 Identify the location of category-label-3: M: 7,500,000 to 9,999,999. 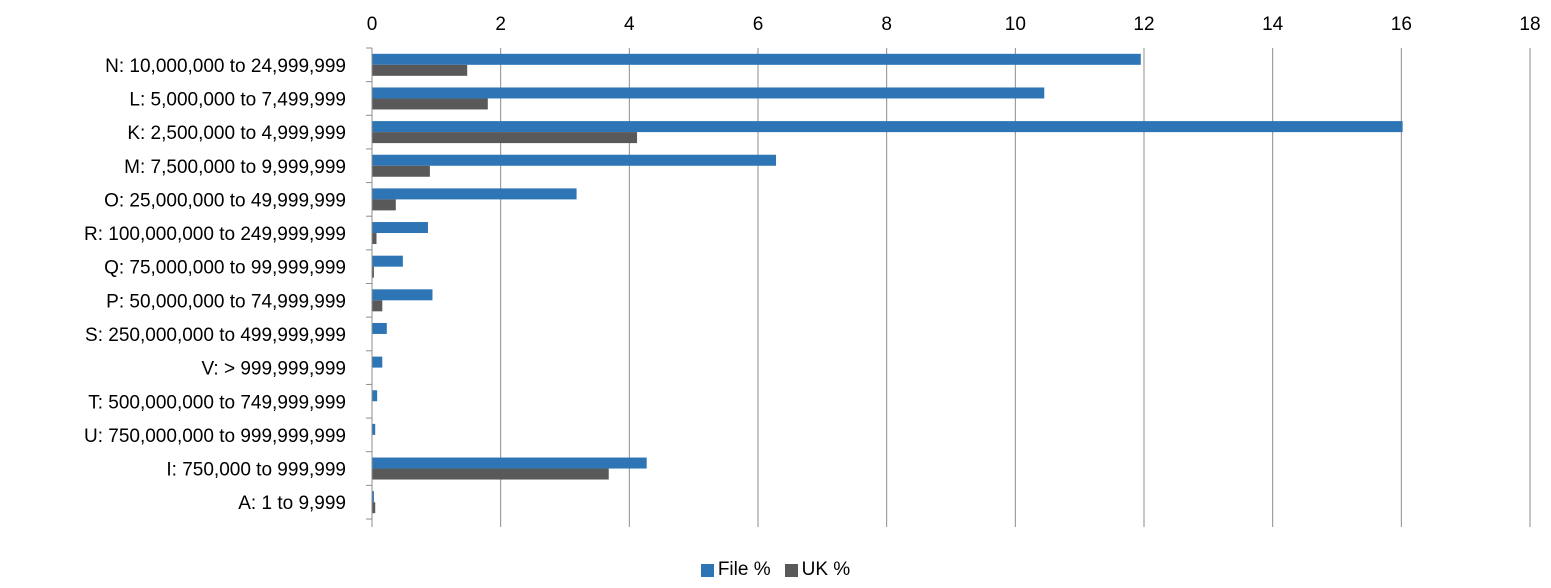
(235, 167).